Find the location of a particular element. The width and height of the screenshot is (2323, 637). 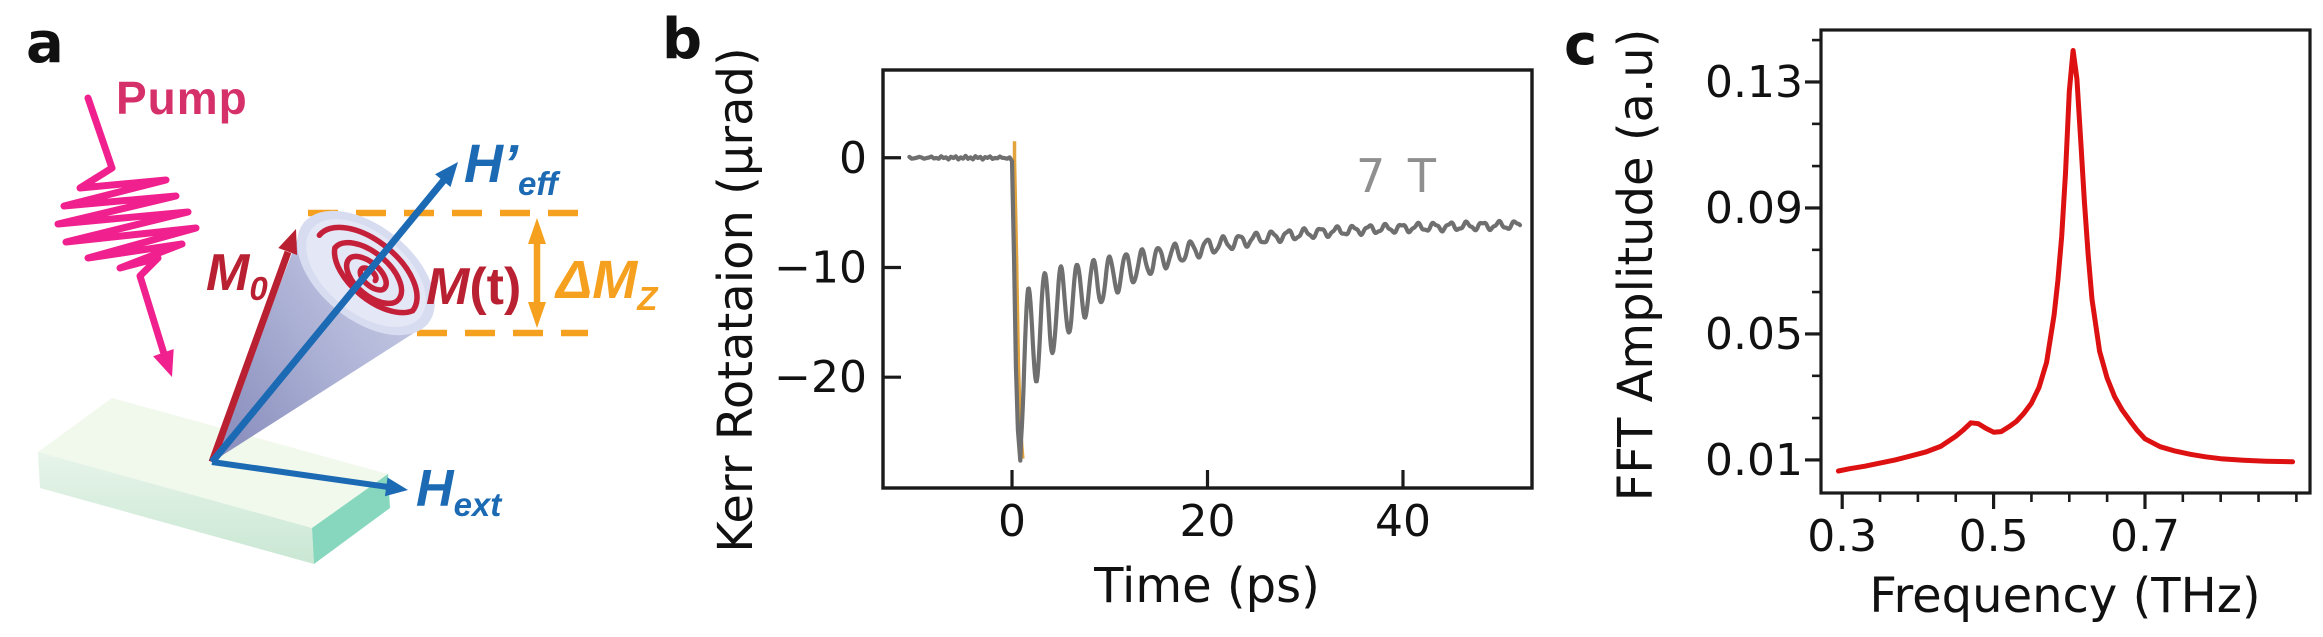

m0-vector is located at coordinates (253, 346).